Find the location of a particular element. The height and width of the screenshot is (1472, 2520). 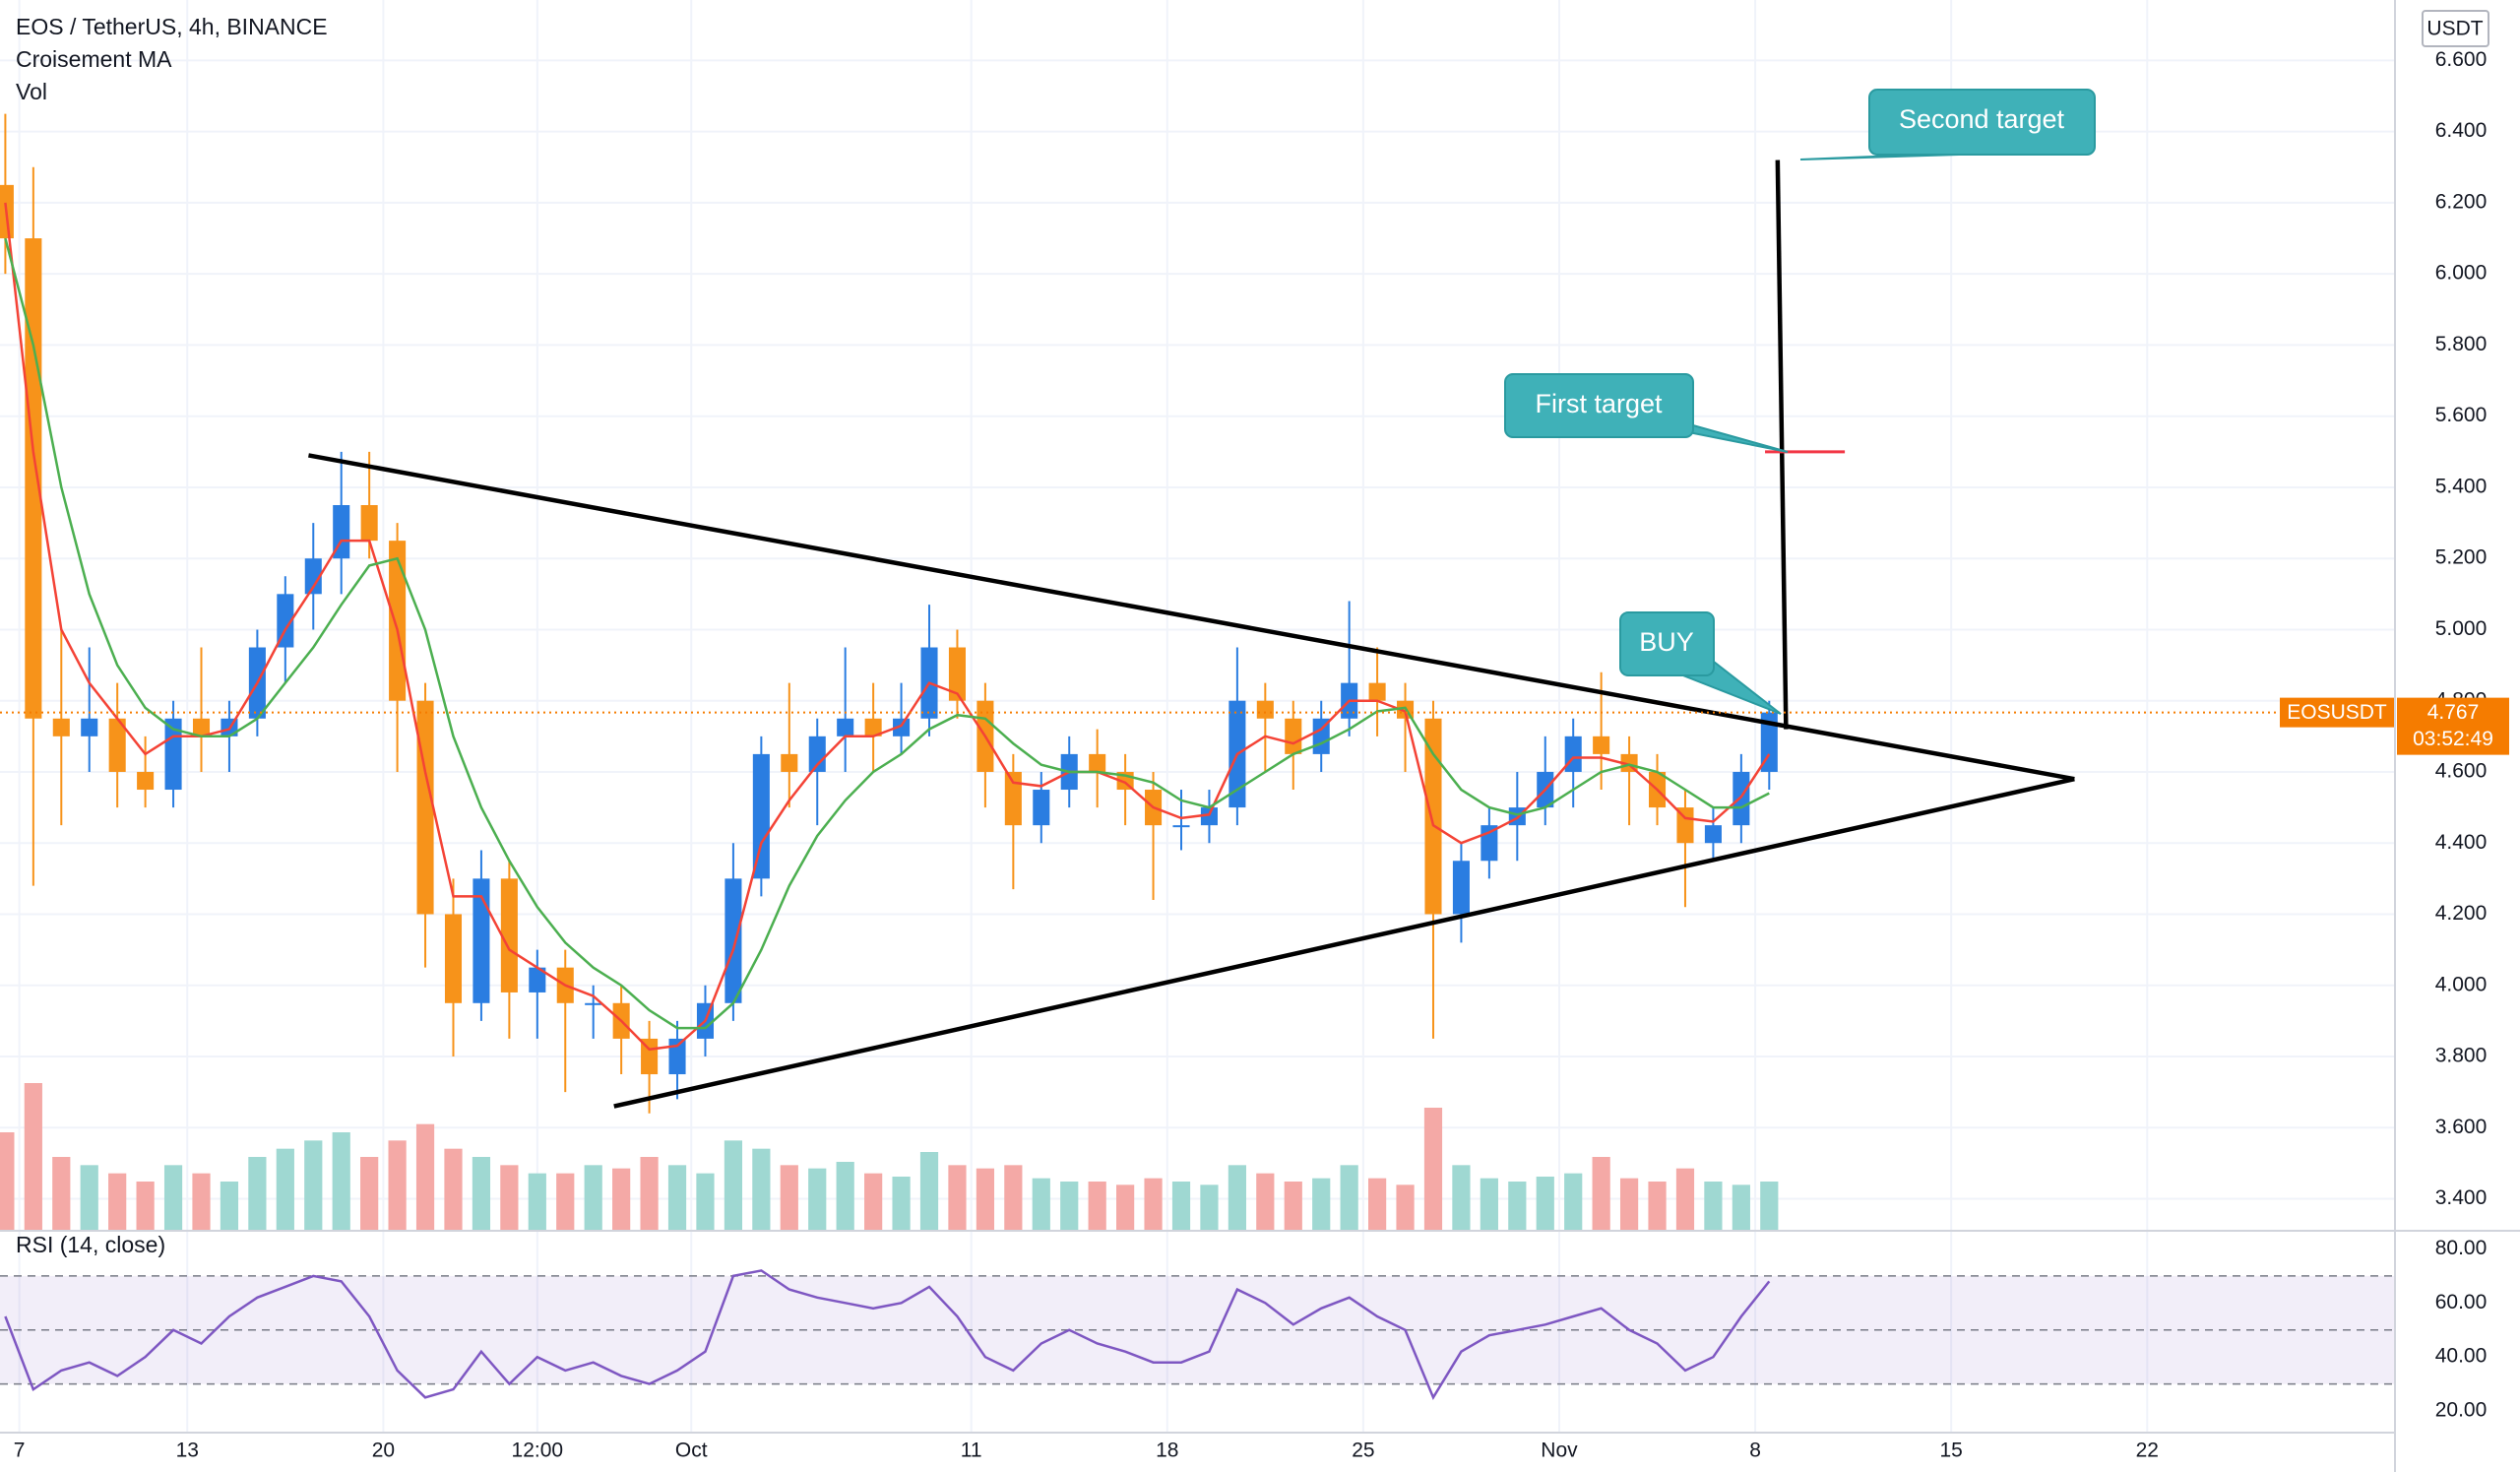

y-tick-label: 5.800 is located at coordinates (2461, 344).